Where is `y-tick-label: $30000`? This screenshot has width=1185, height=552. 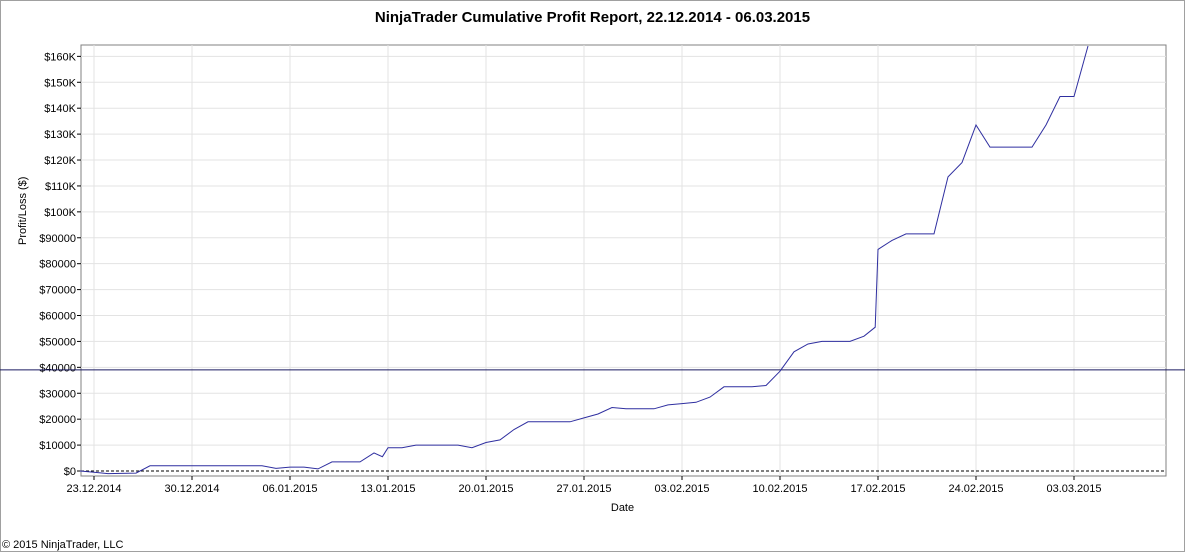
y-tick-label: $30000 is located at coordinates (57, 394).